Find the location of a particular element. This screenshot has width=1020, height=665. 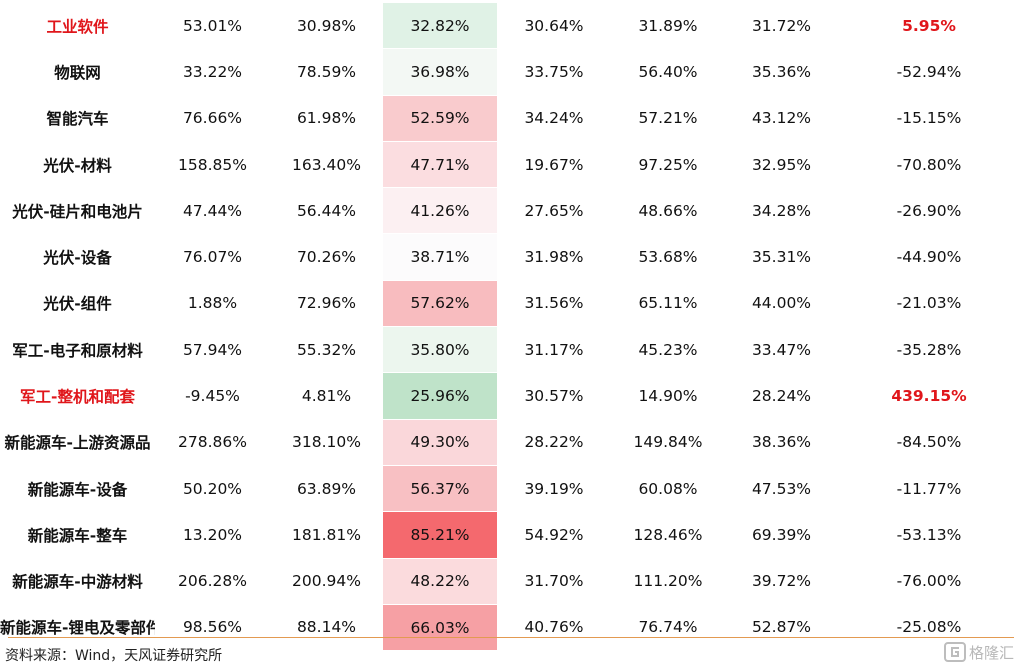

table-cell: 31.98% is located at coordinates (554, 257).